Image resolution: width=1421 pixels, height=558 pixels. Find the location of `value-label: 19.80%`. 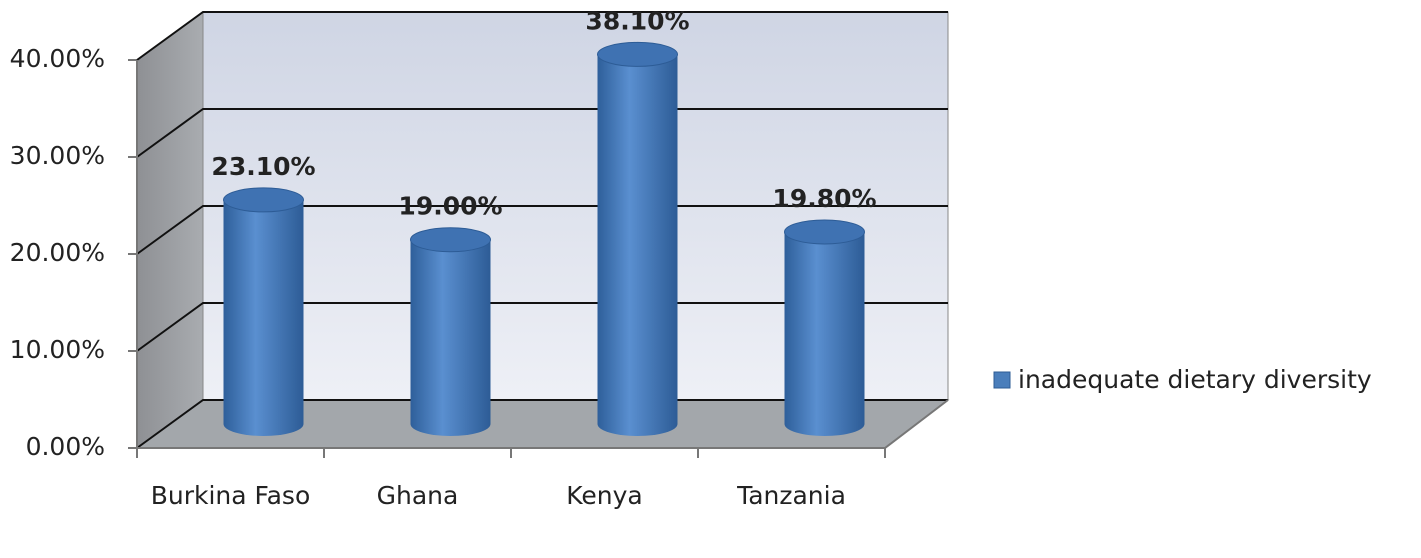

value-label: 19.80% is located at coordinates (824, 198).